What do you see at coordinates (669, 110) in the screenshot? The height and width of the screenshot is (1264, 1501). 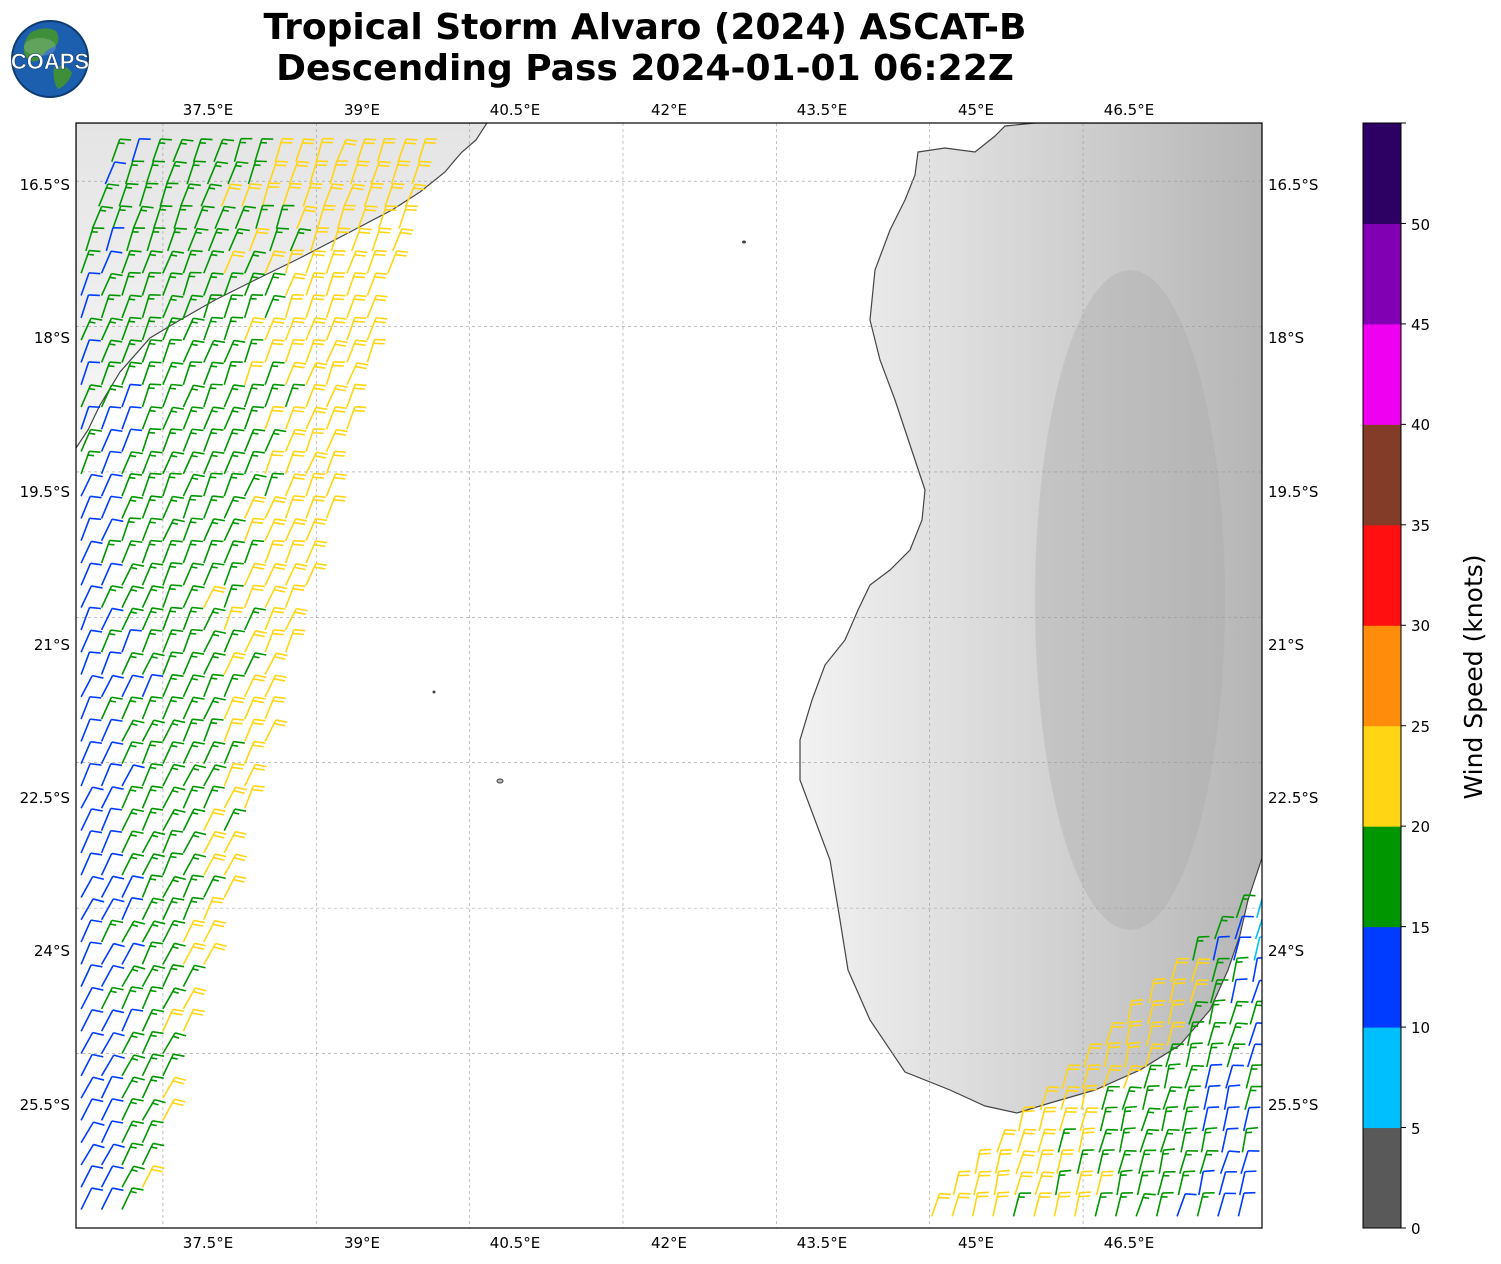 I see `lon-tick-top: 42°E` at bounding box center [669, 110].